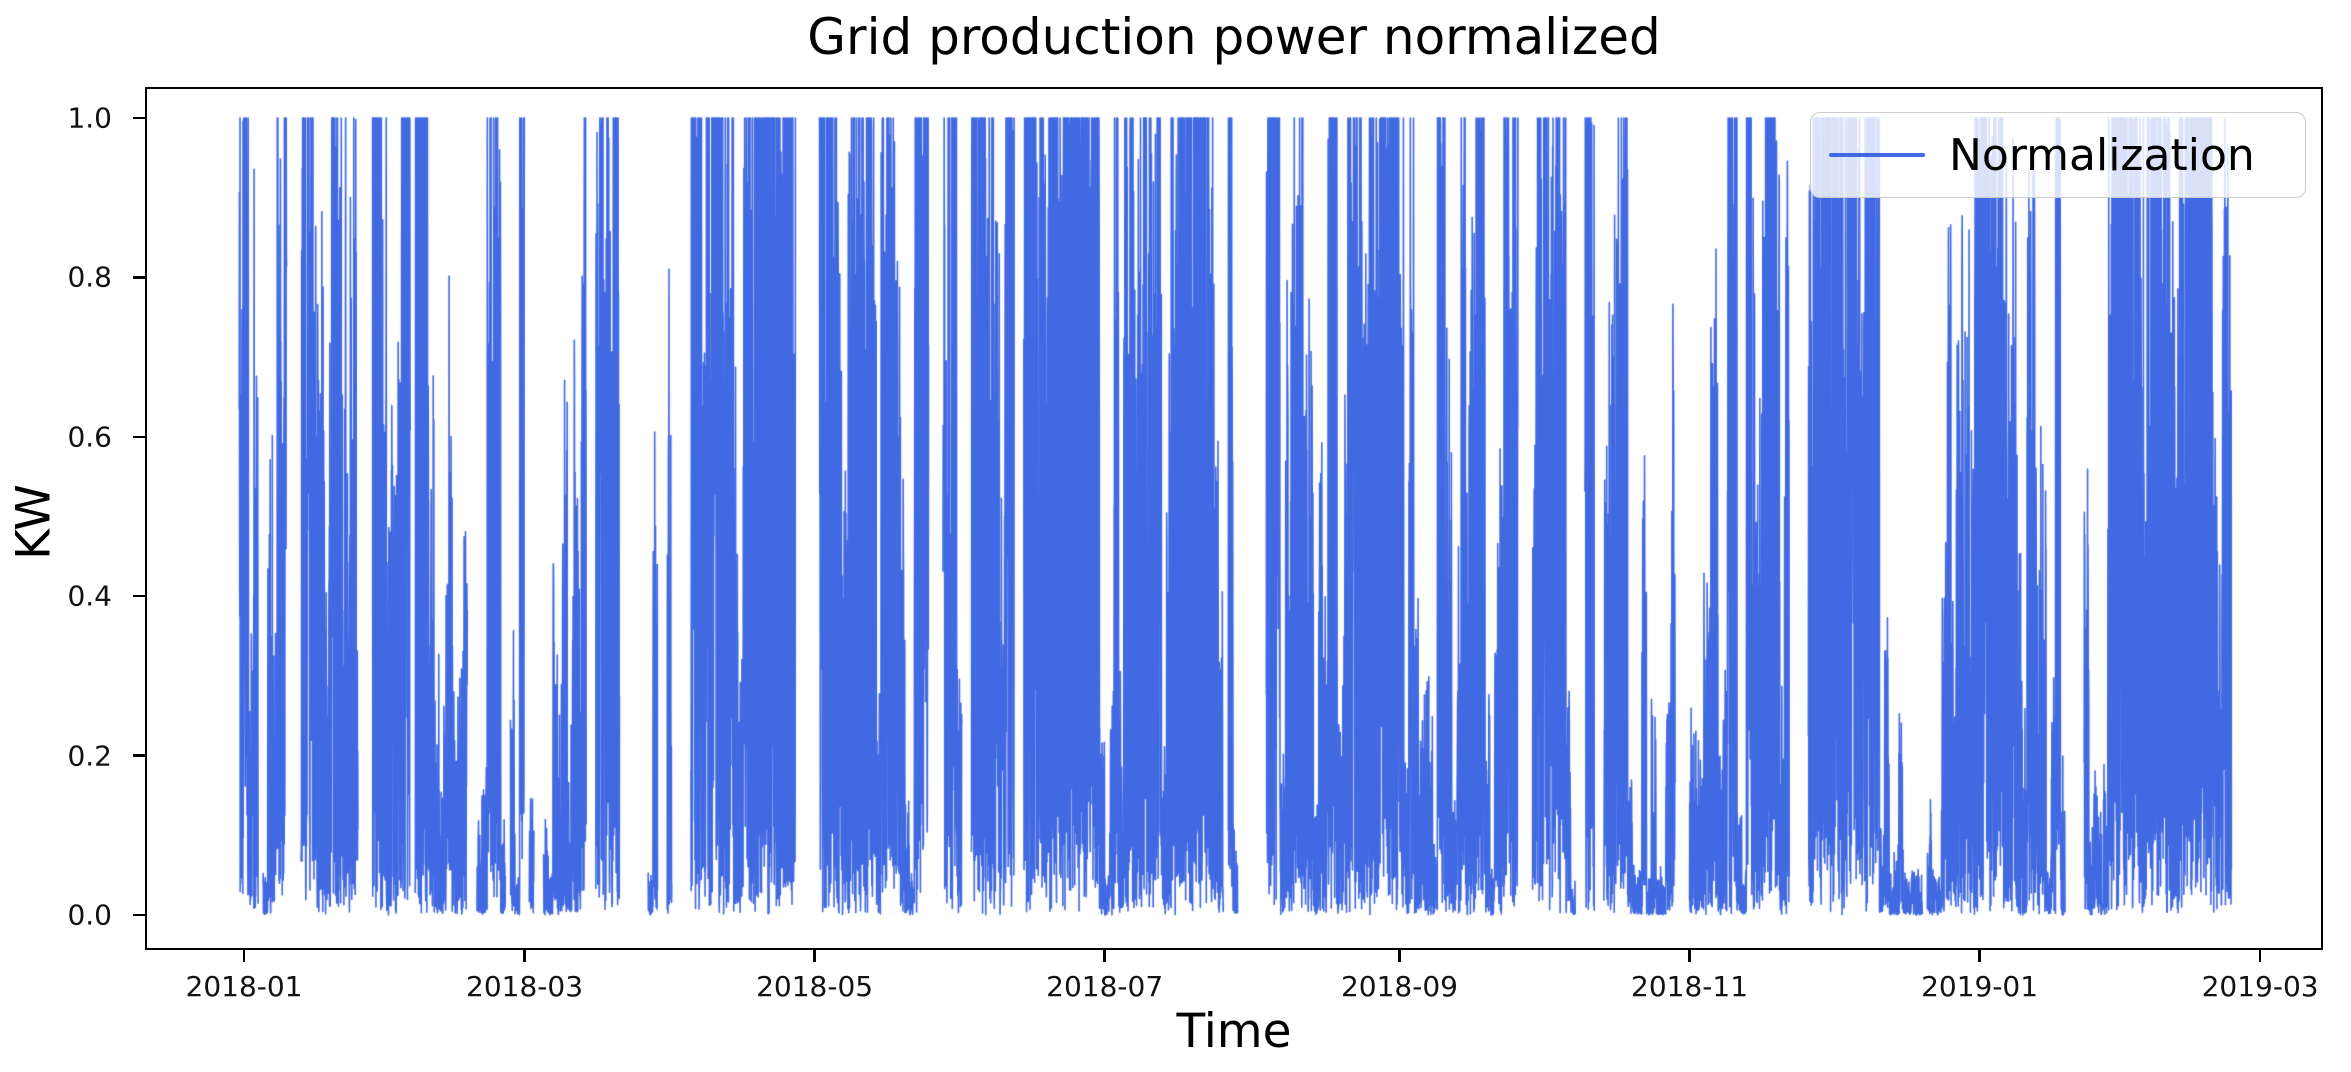 Image resolution: width=2351 pixels, height=1072 pixels. Describe the element at coordinates (89, 118) in the screenshot. I see `y-tick-label: 1.0` at that location.